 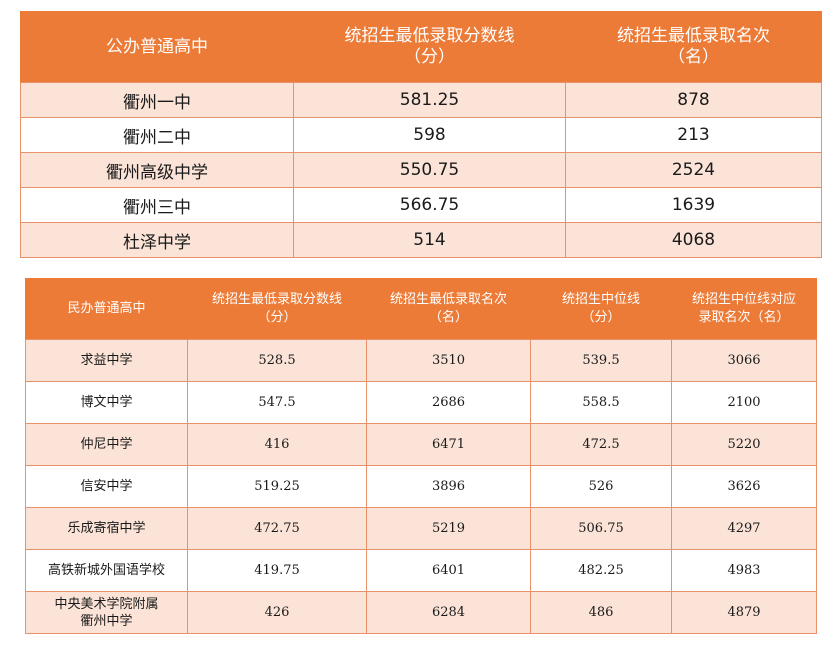 What do you see at coordinates (448, 309) in the screenshot?
I see `private-header-min-rank: 统招生最低录取名次 （名）` at bounding box center [448, 309].